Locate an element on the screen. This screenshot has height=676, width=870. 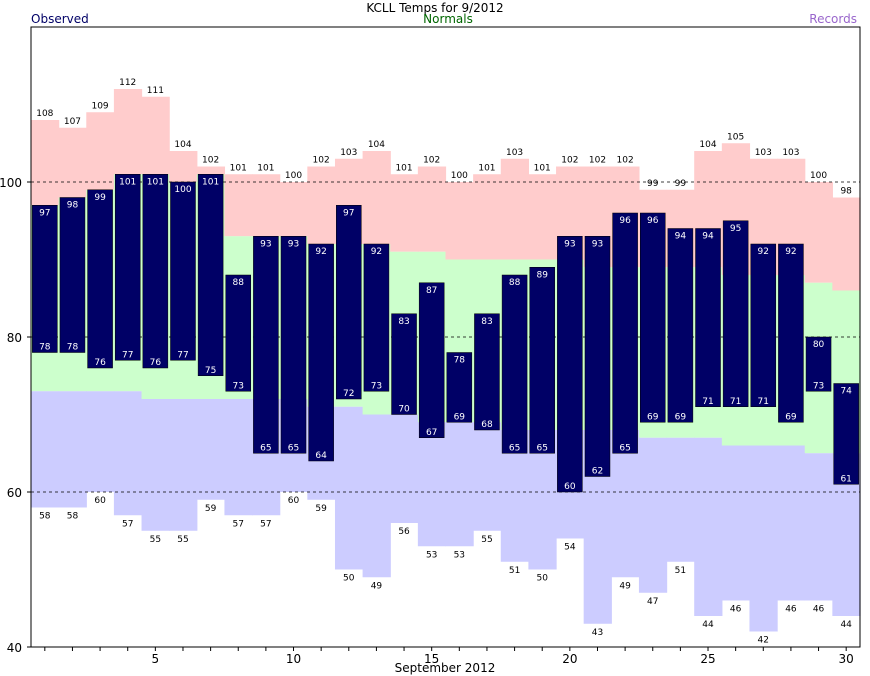
observed-low-label: 70 is located at coordinates (404, 410).